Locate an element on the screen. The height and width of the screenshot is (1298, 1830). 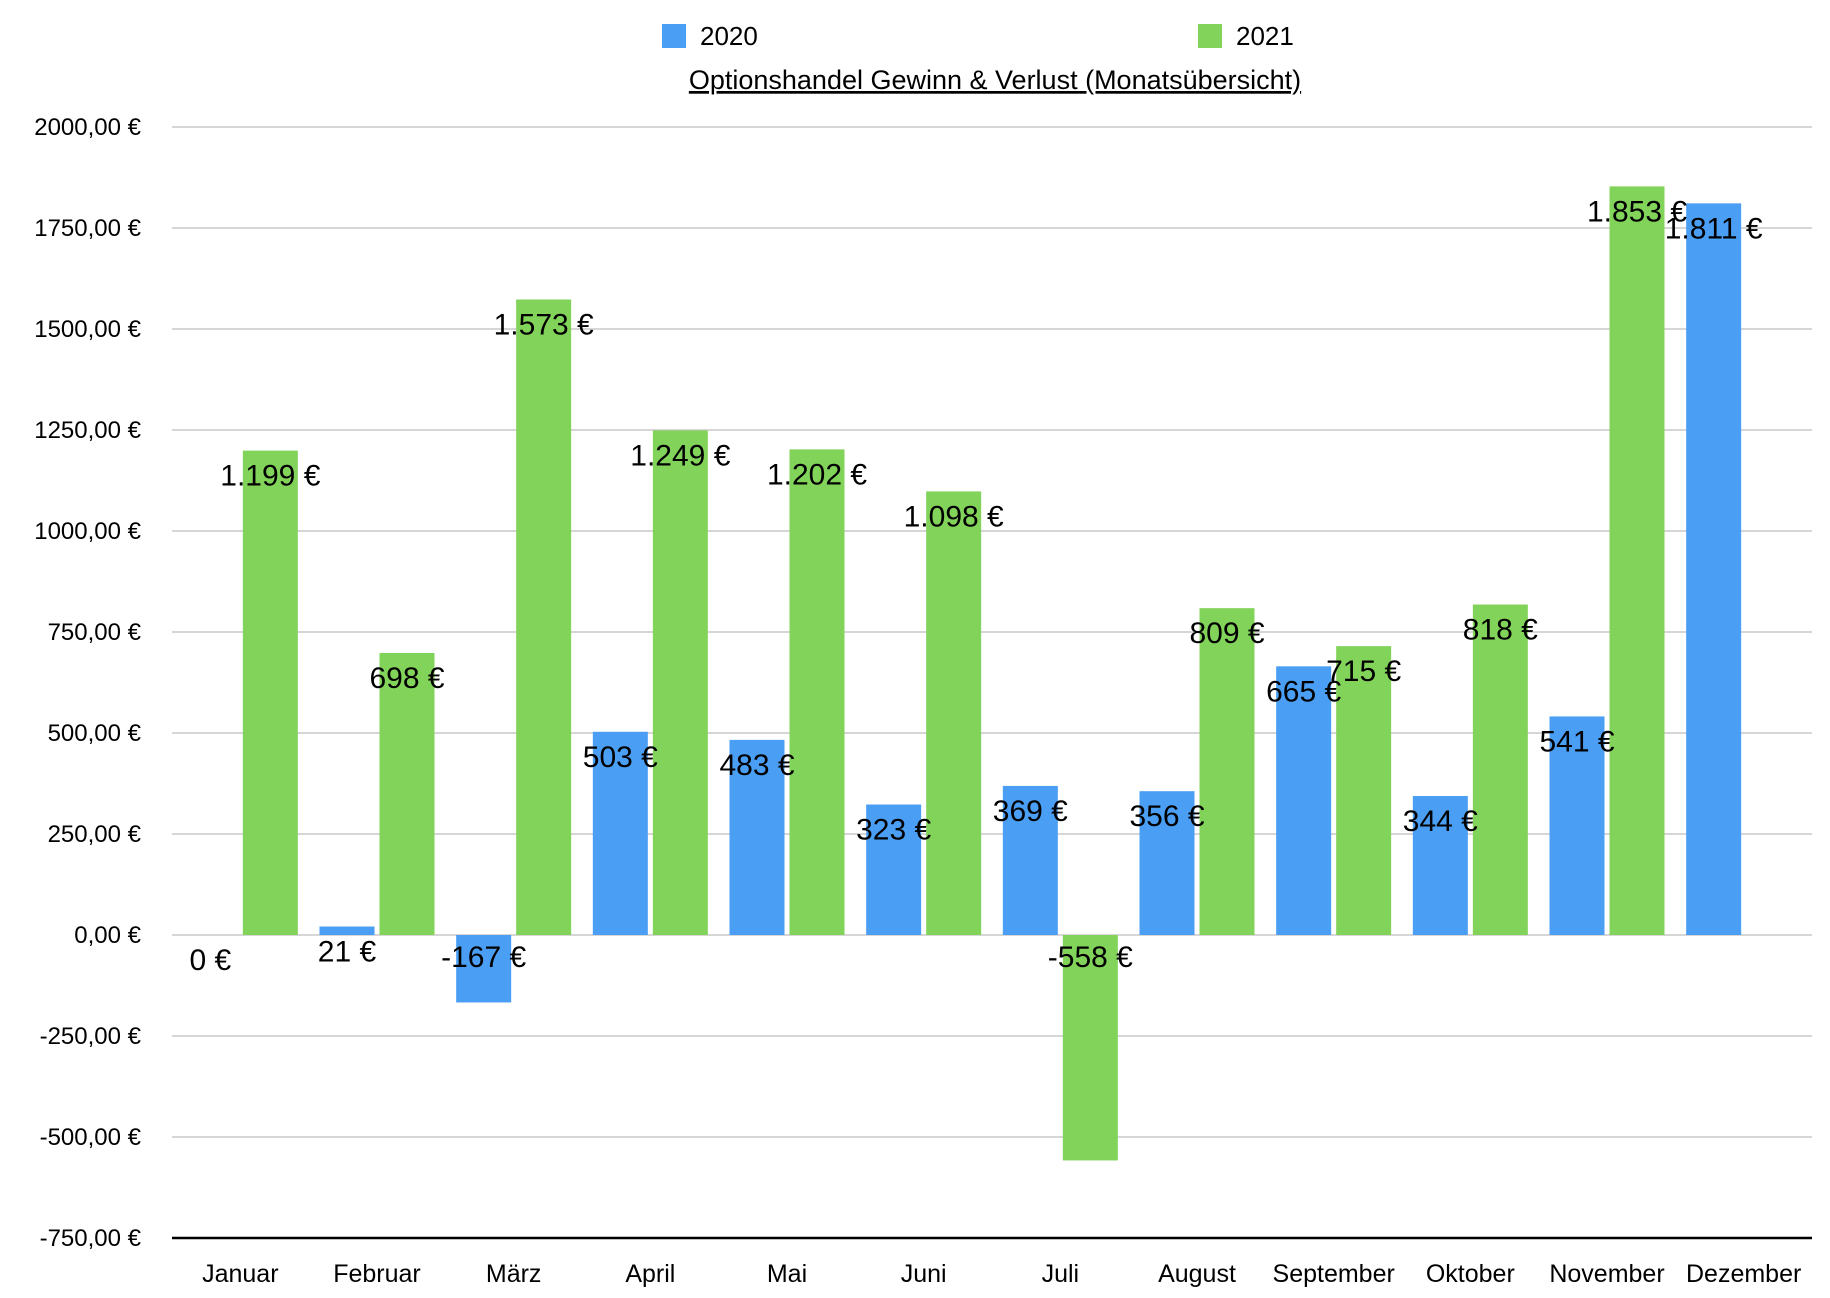
x-tick-label: Oktober is located at coordinates (1470, 1274).